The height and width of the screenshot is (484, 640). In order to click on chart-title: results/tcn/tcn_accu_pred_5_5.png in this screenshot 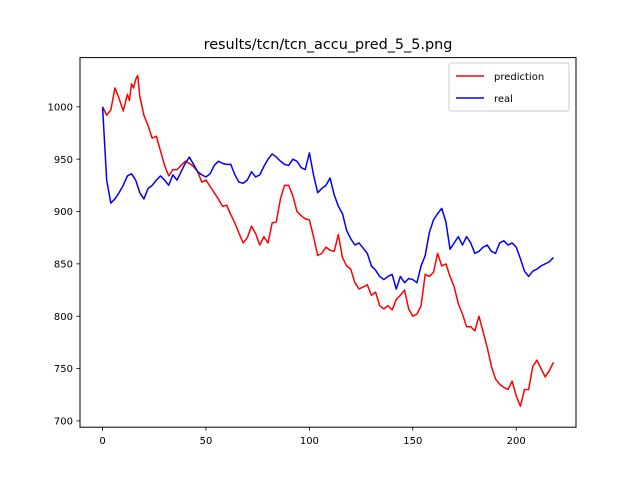, I will do `click(328, 45)`.